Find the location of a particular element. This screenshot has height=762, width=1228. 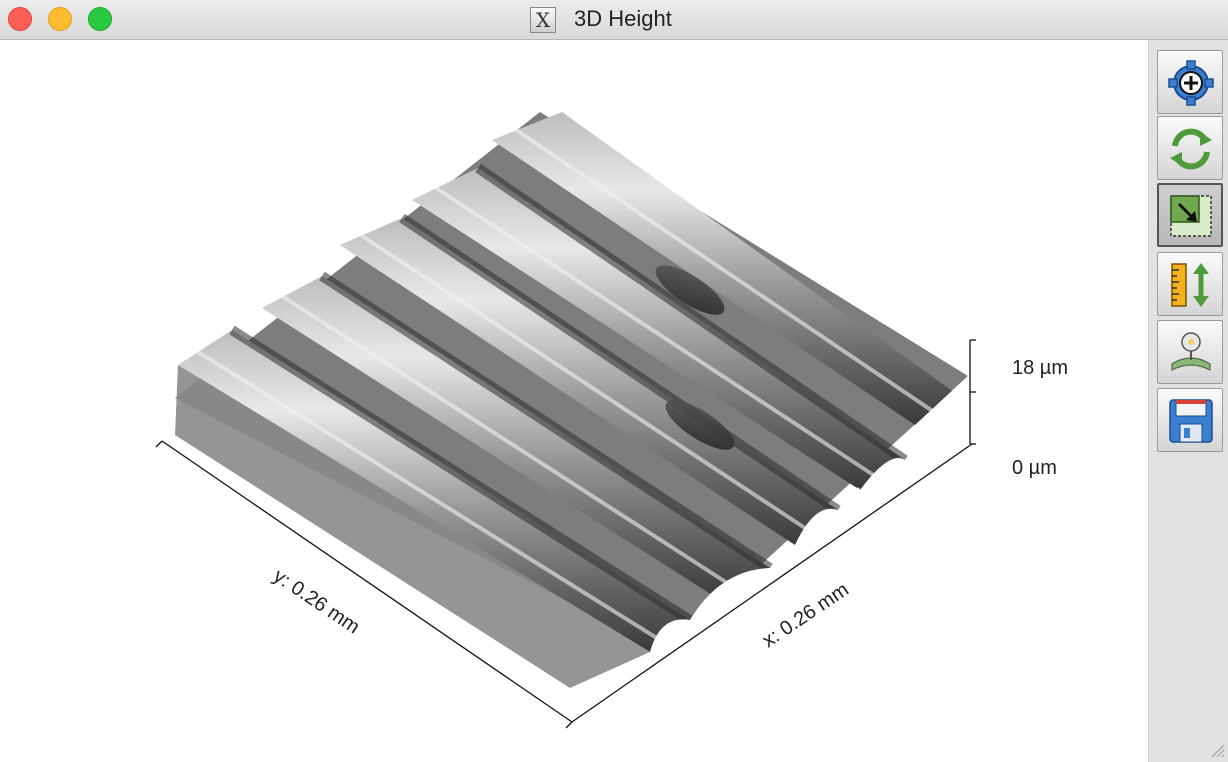

zoom-in-button is located at coordinates (1190, 82).